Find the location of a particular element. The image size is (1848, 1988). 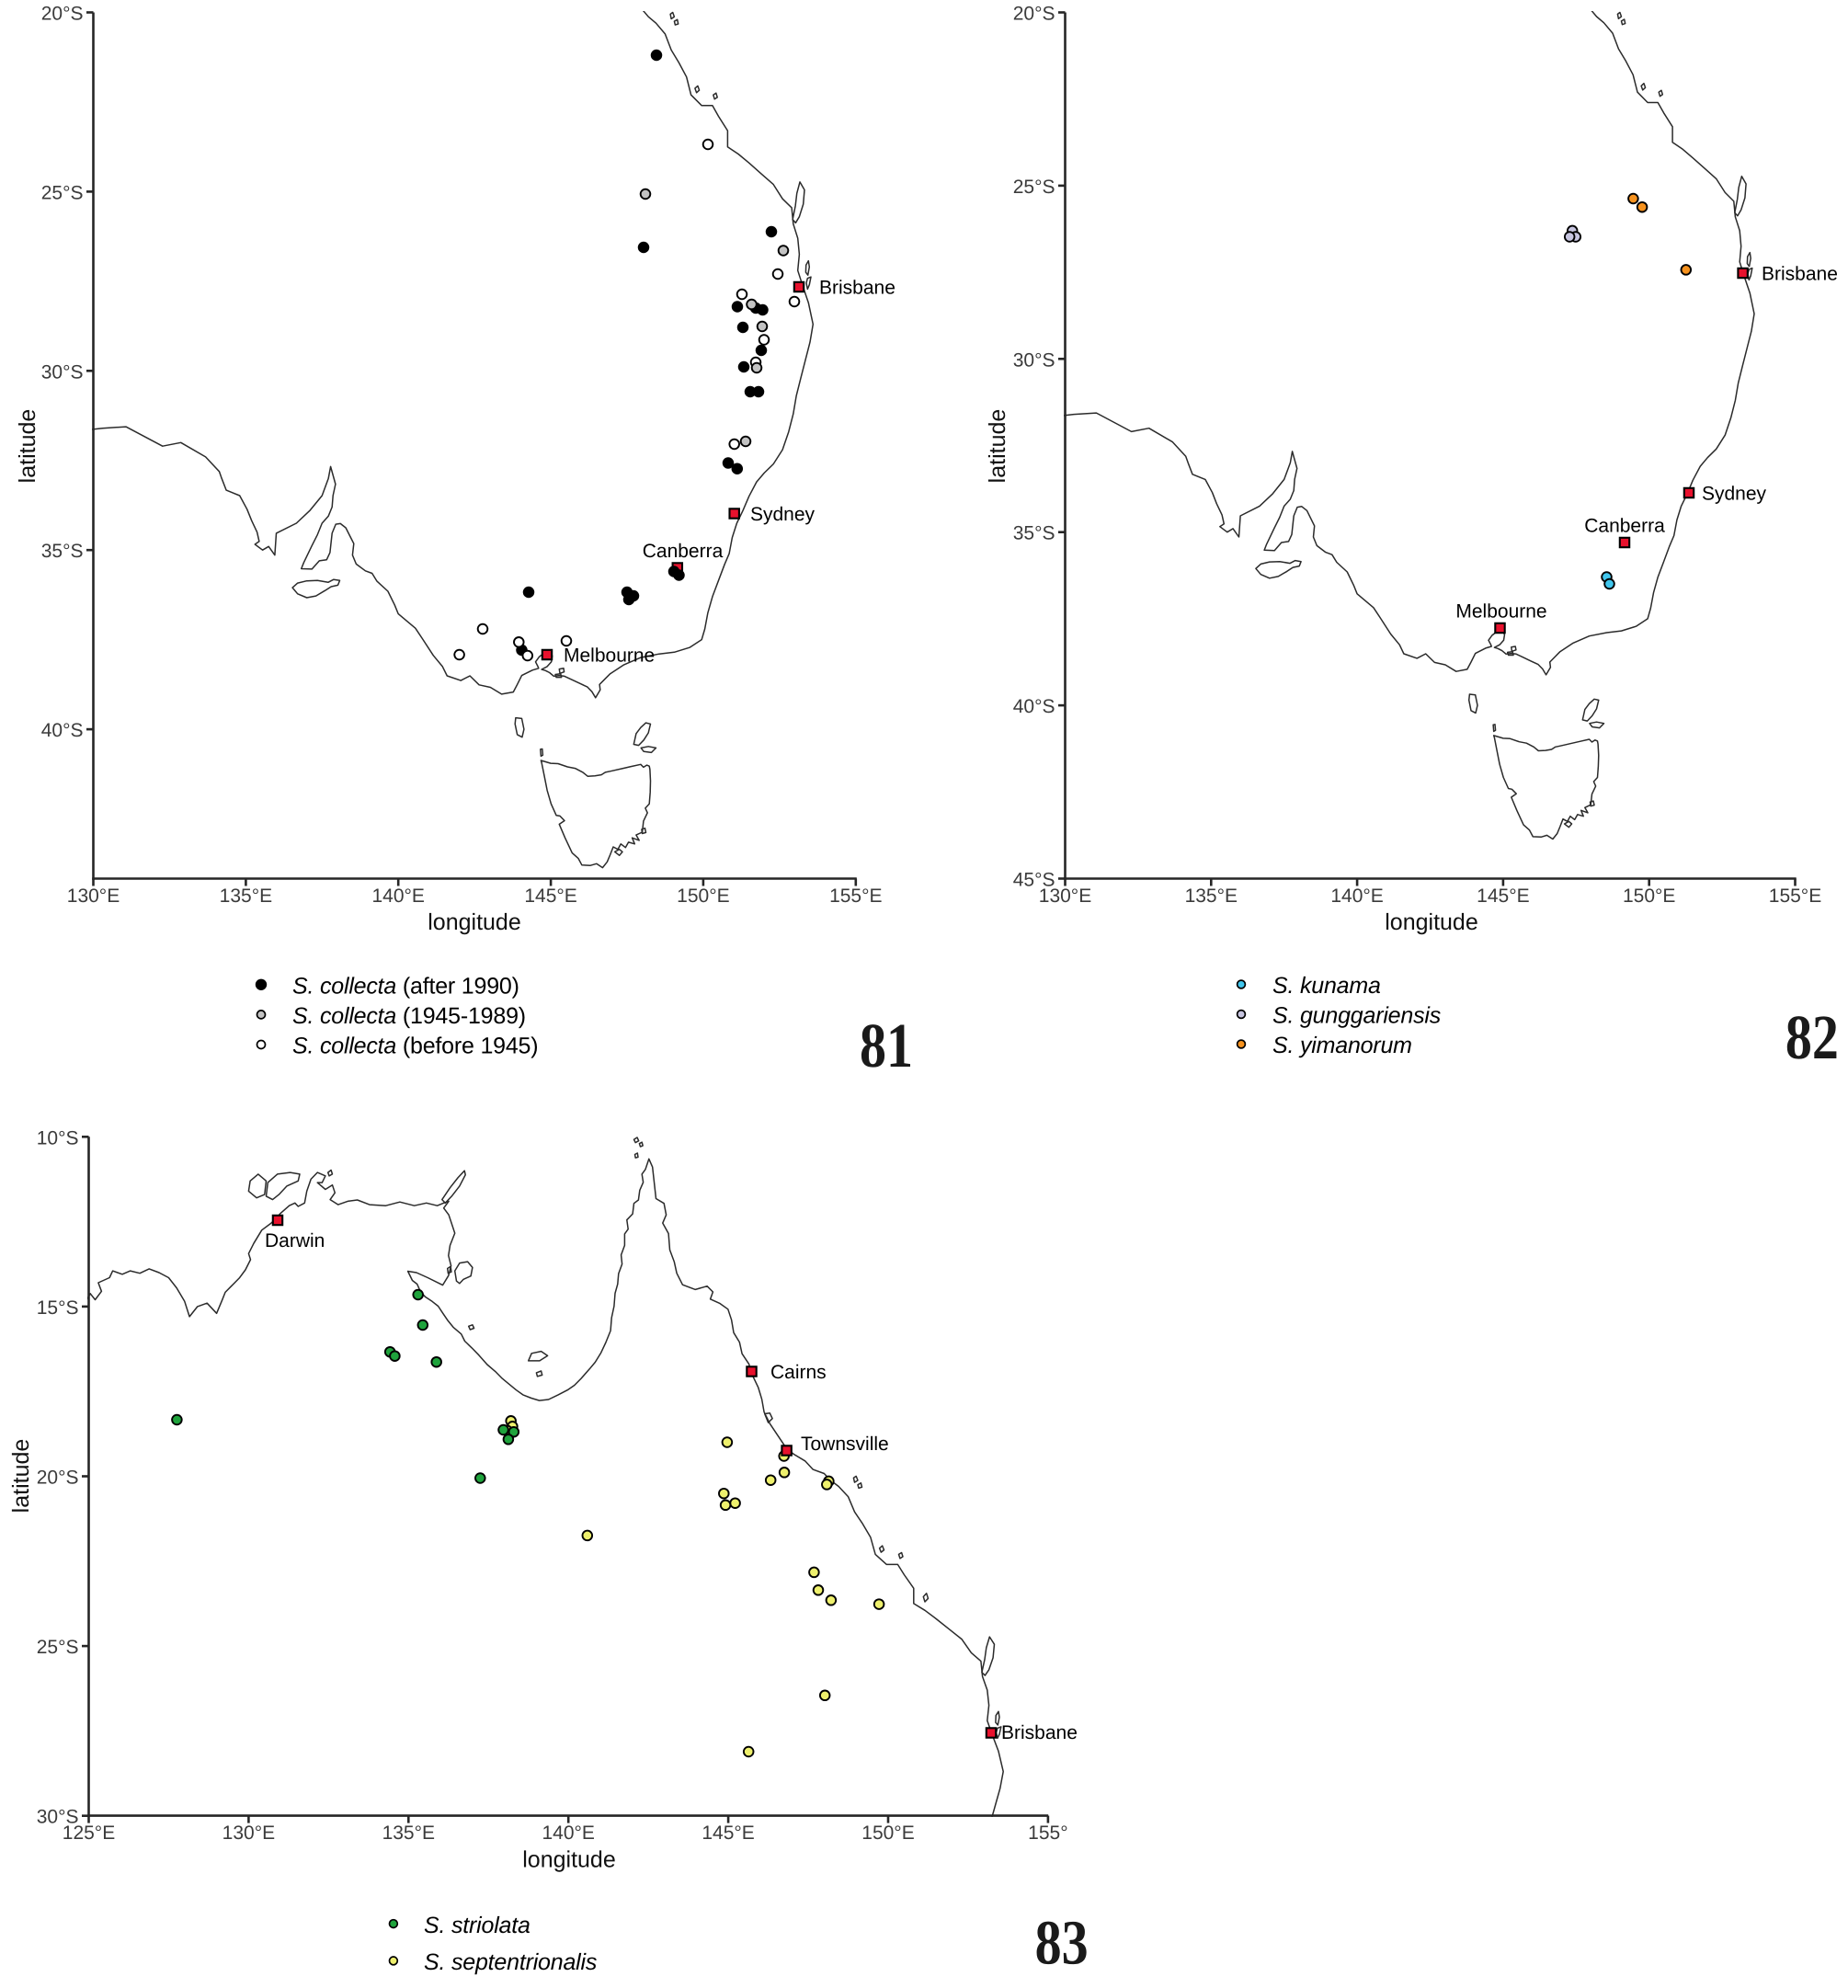

svg-text: S. gunggariensis is located at coordinates (1356, 1016).